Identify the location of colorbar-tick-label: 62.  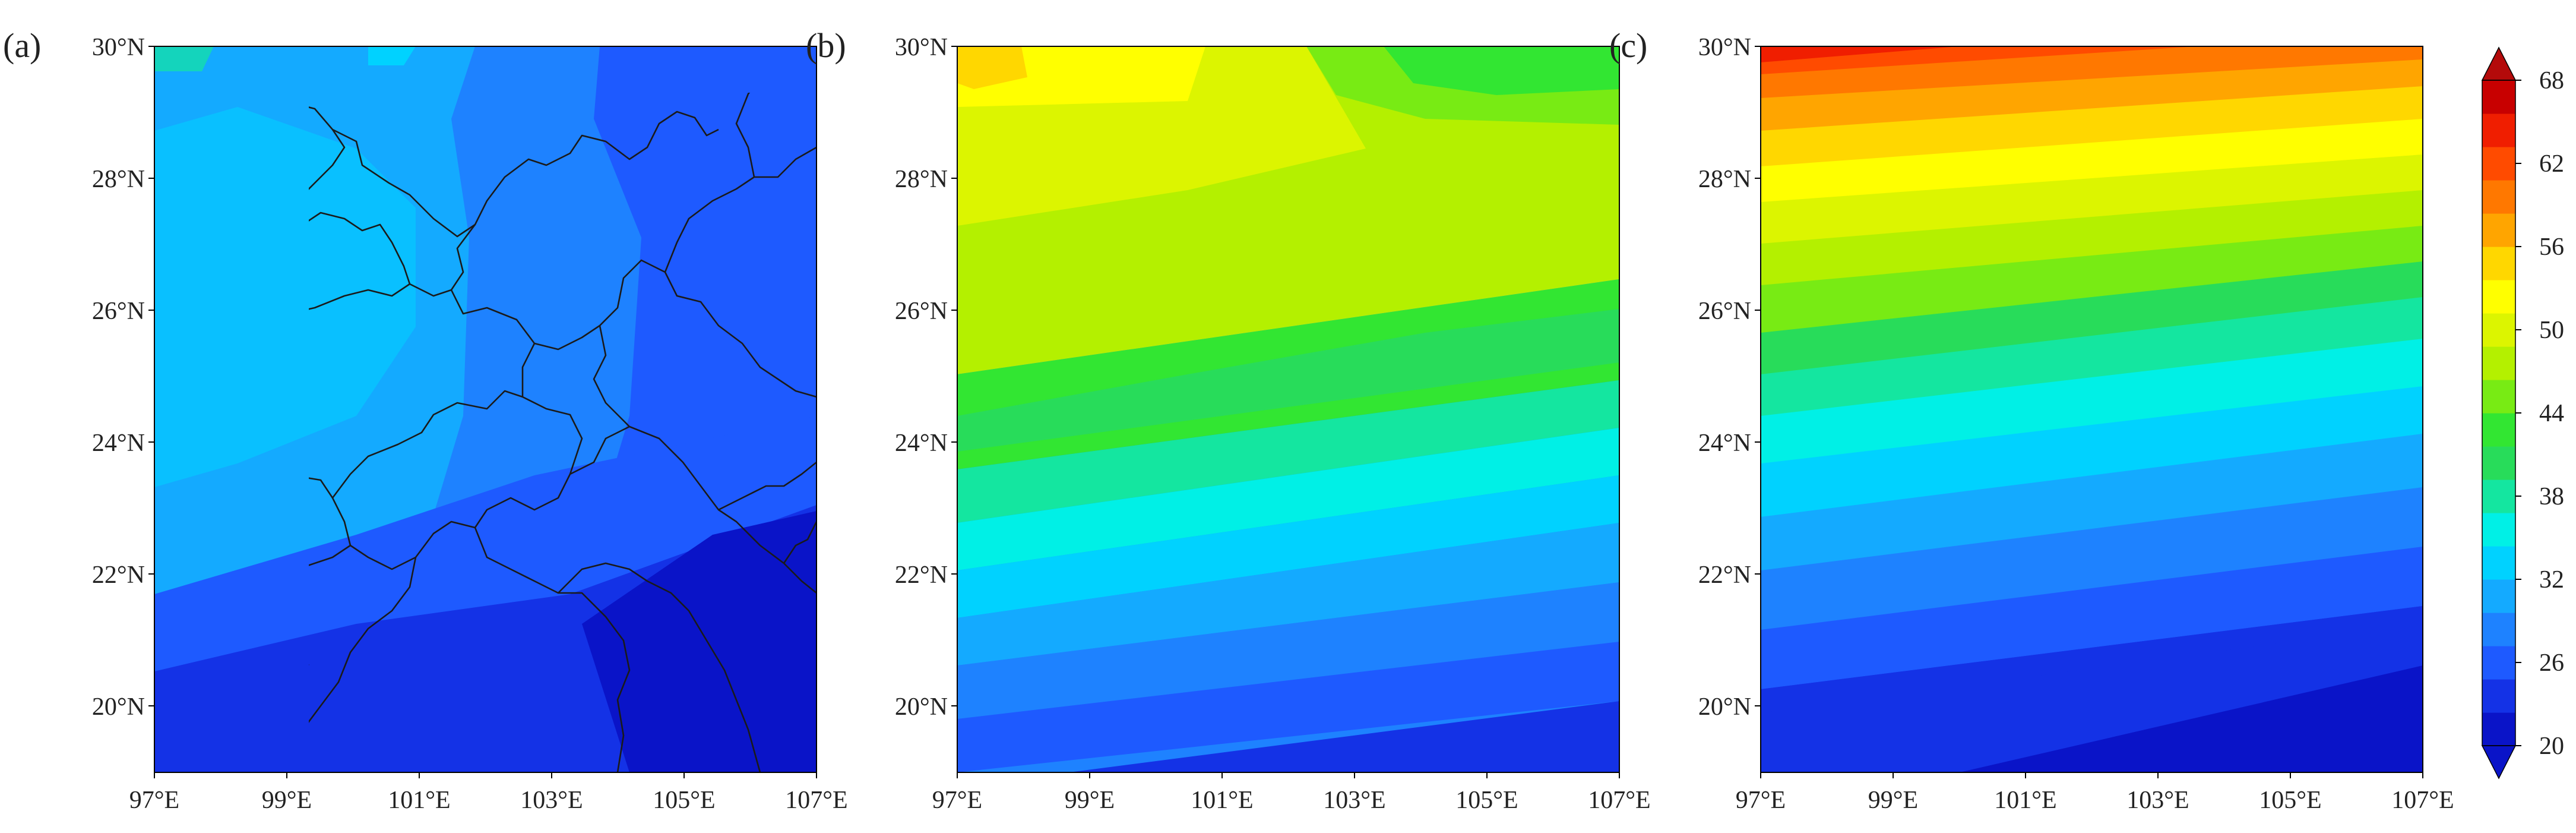
(2551, 164).